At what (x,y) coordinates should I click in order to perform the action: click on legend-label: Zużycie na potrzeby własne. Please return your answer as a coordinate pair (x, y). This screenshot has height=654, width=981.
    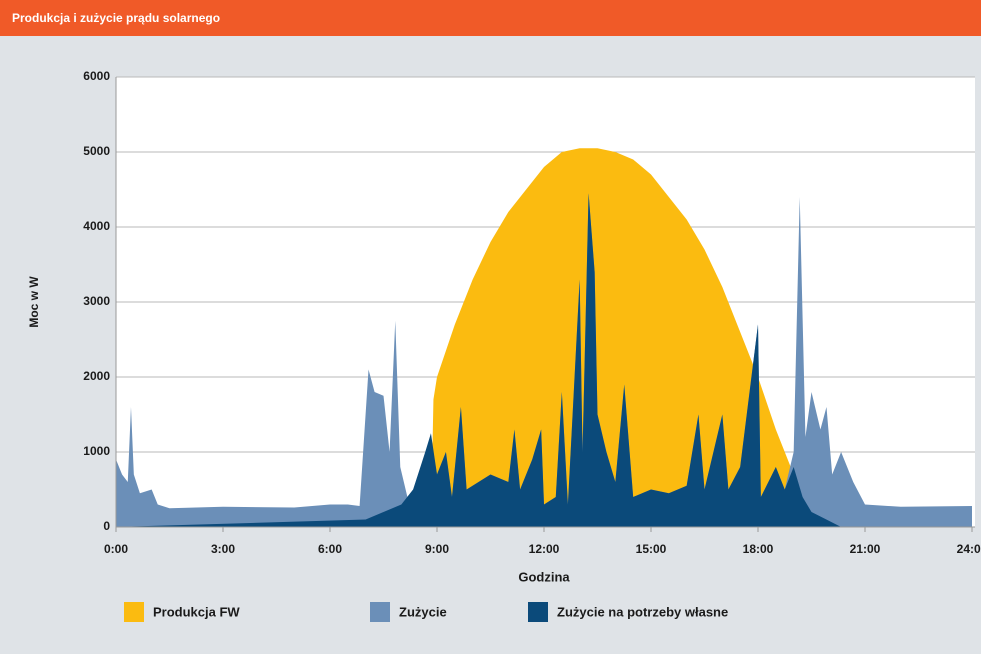
    Looking at the image, I should click on (642, 611).